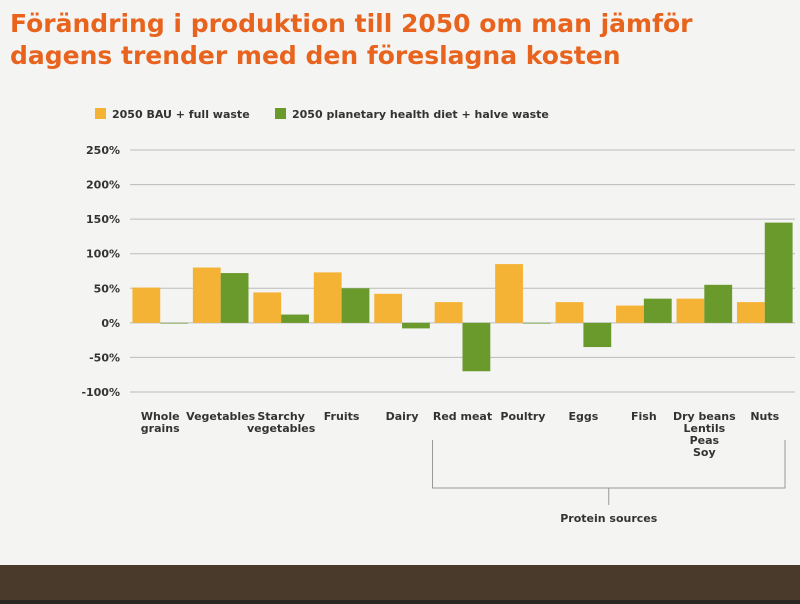 This screenshot has height=604, width=800. I want to click on legend-label: 2050 BAU + full waste, so click(181, 114).